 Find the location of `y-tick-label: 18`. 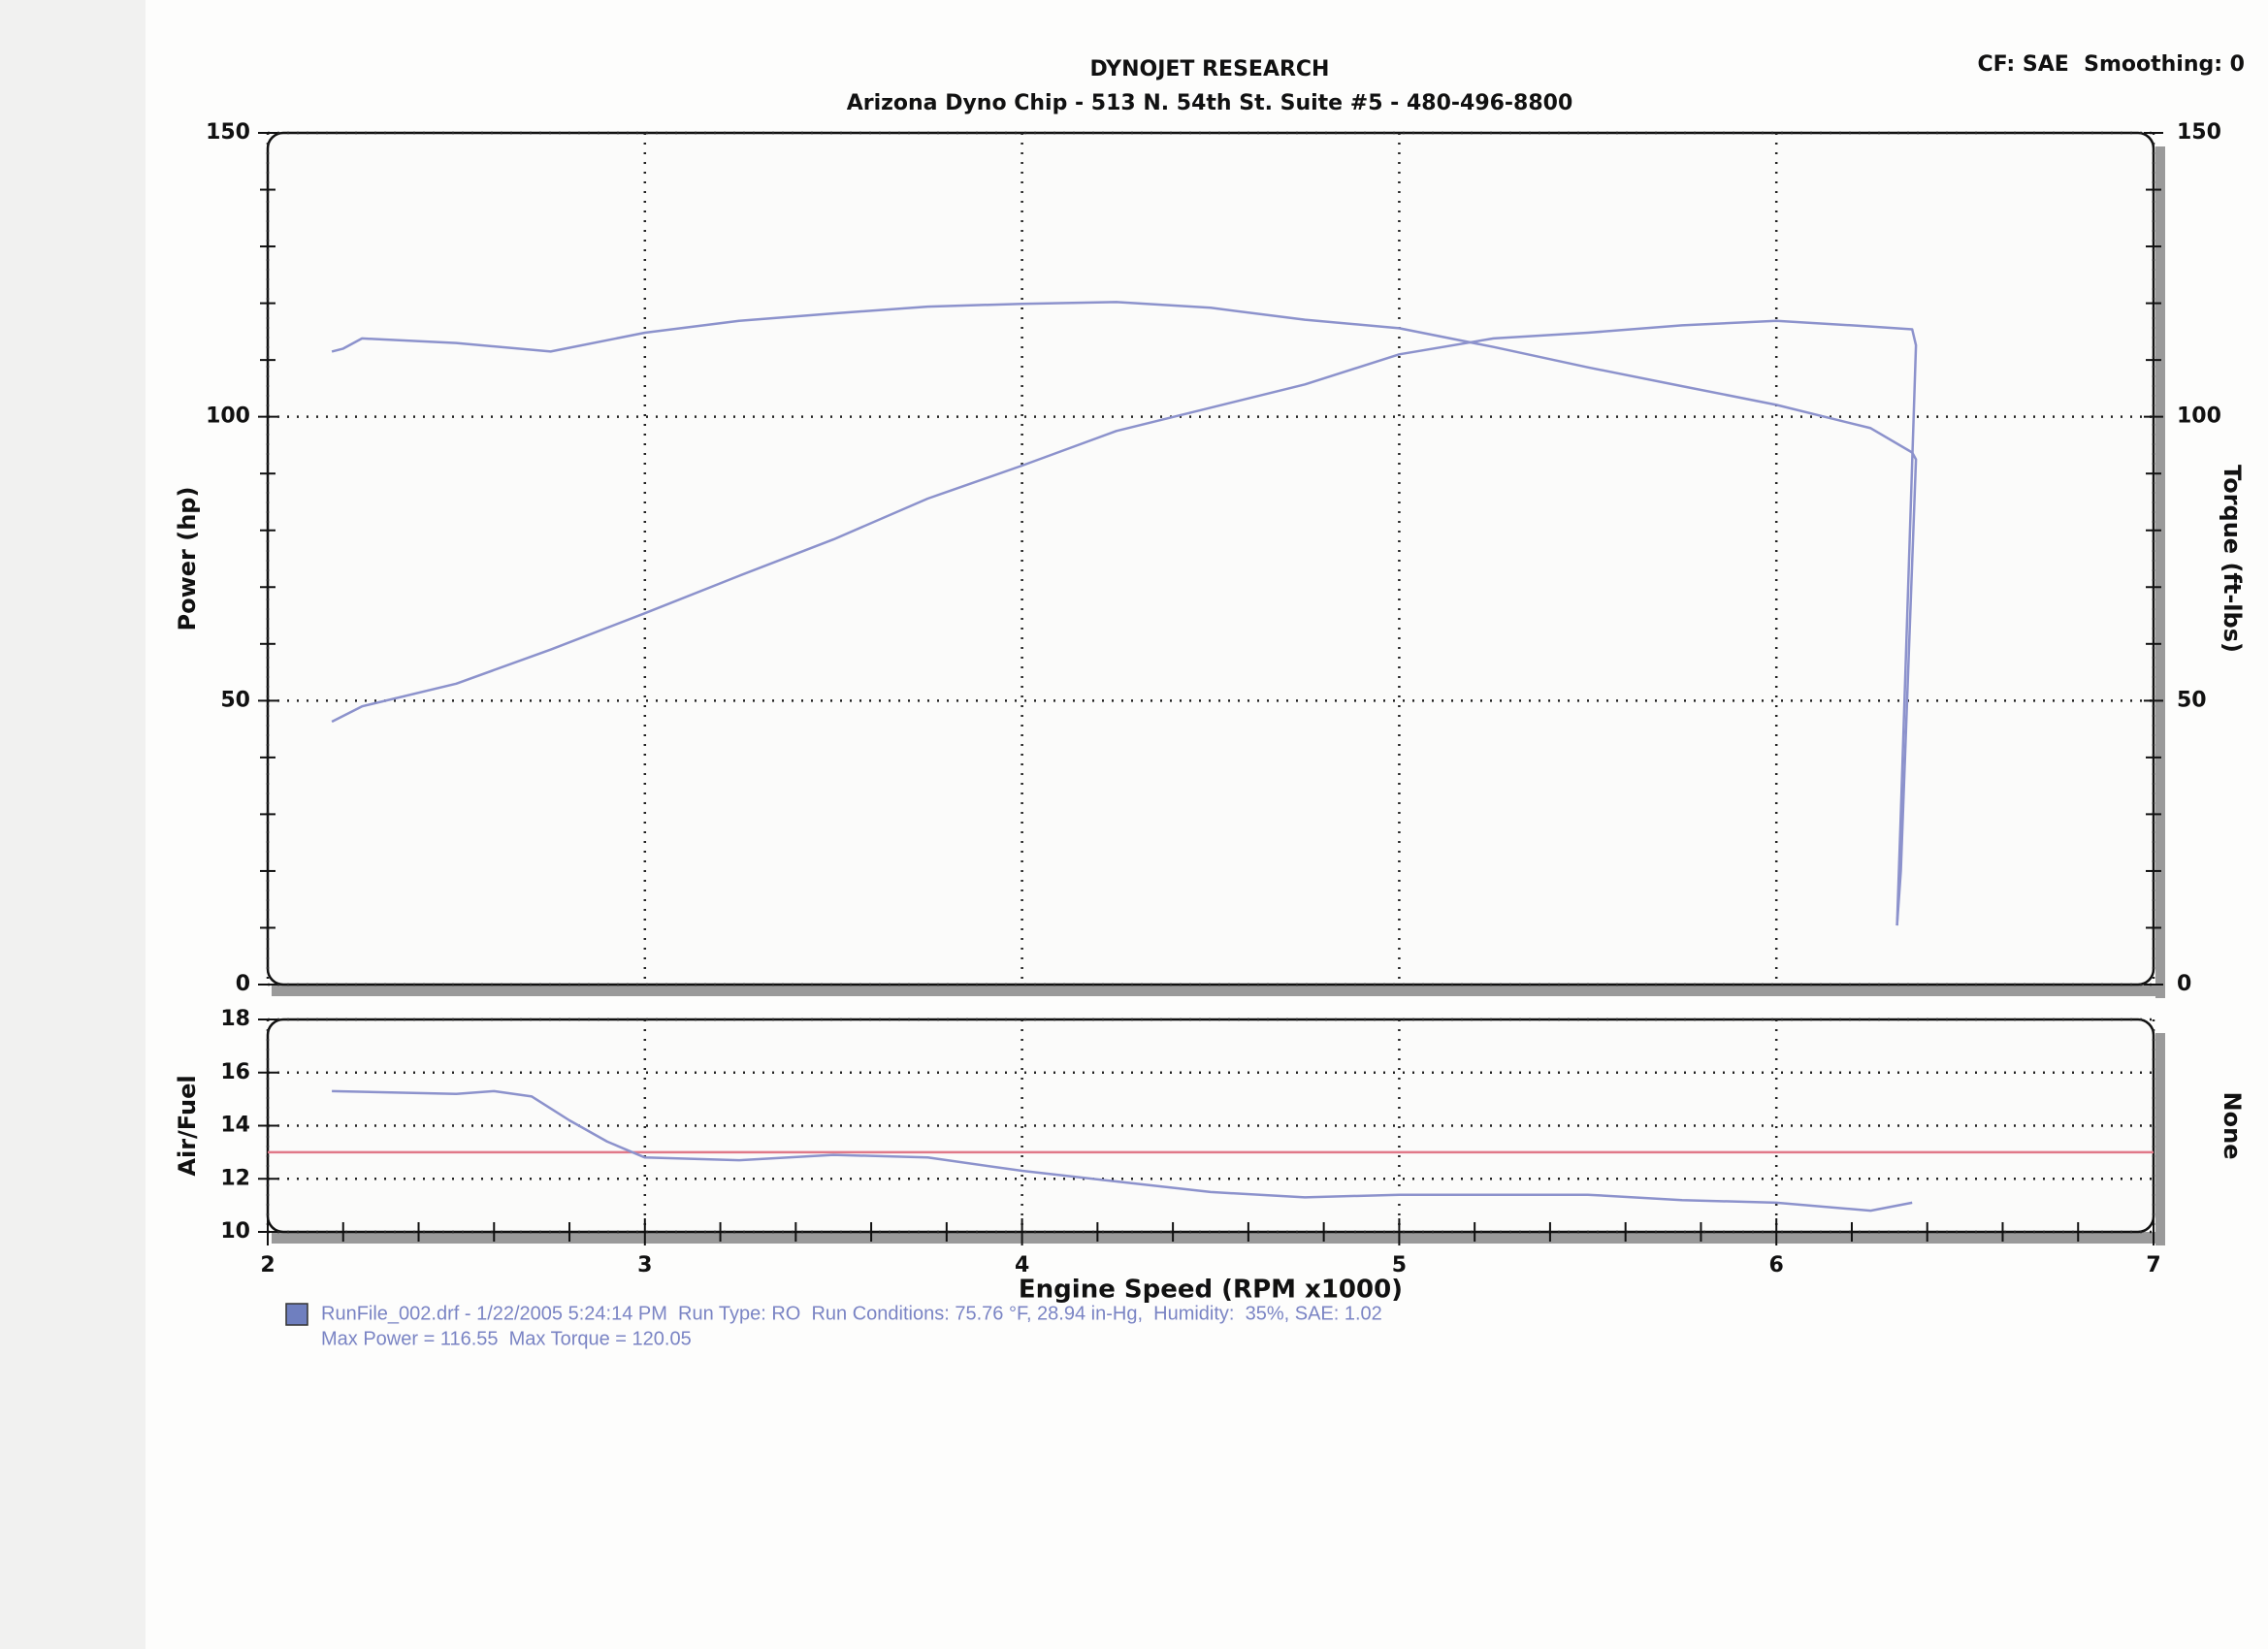

y-tick-label: 18 is located at coordinates (235, 1019).